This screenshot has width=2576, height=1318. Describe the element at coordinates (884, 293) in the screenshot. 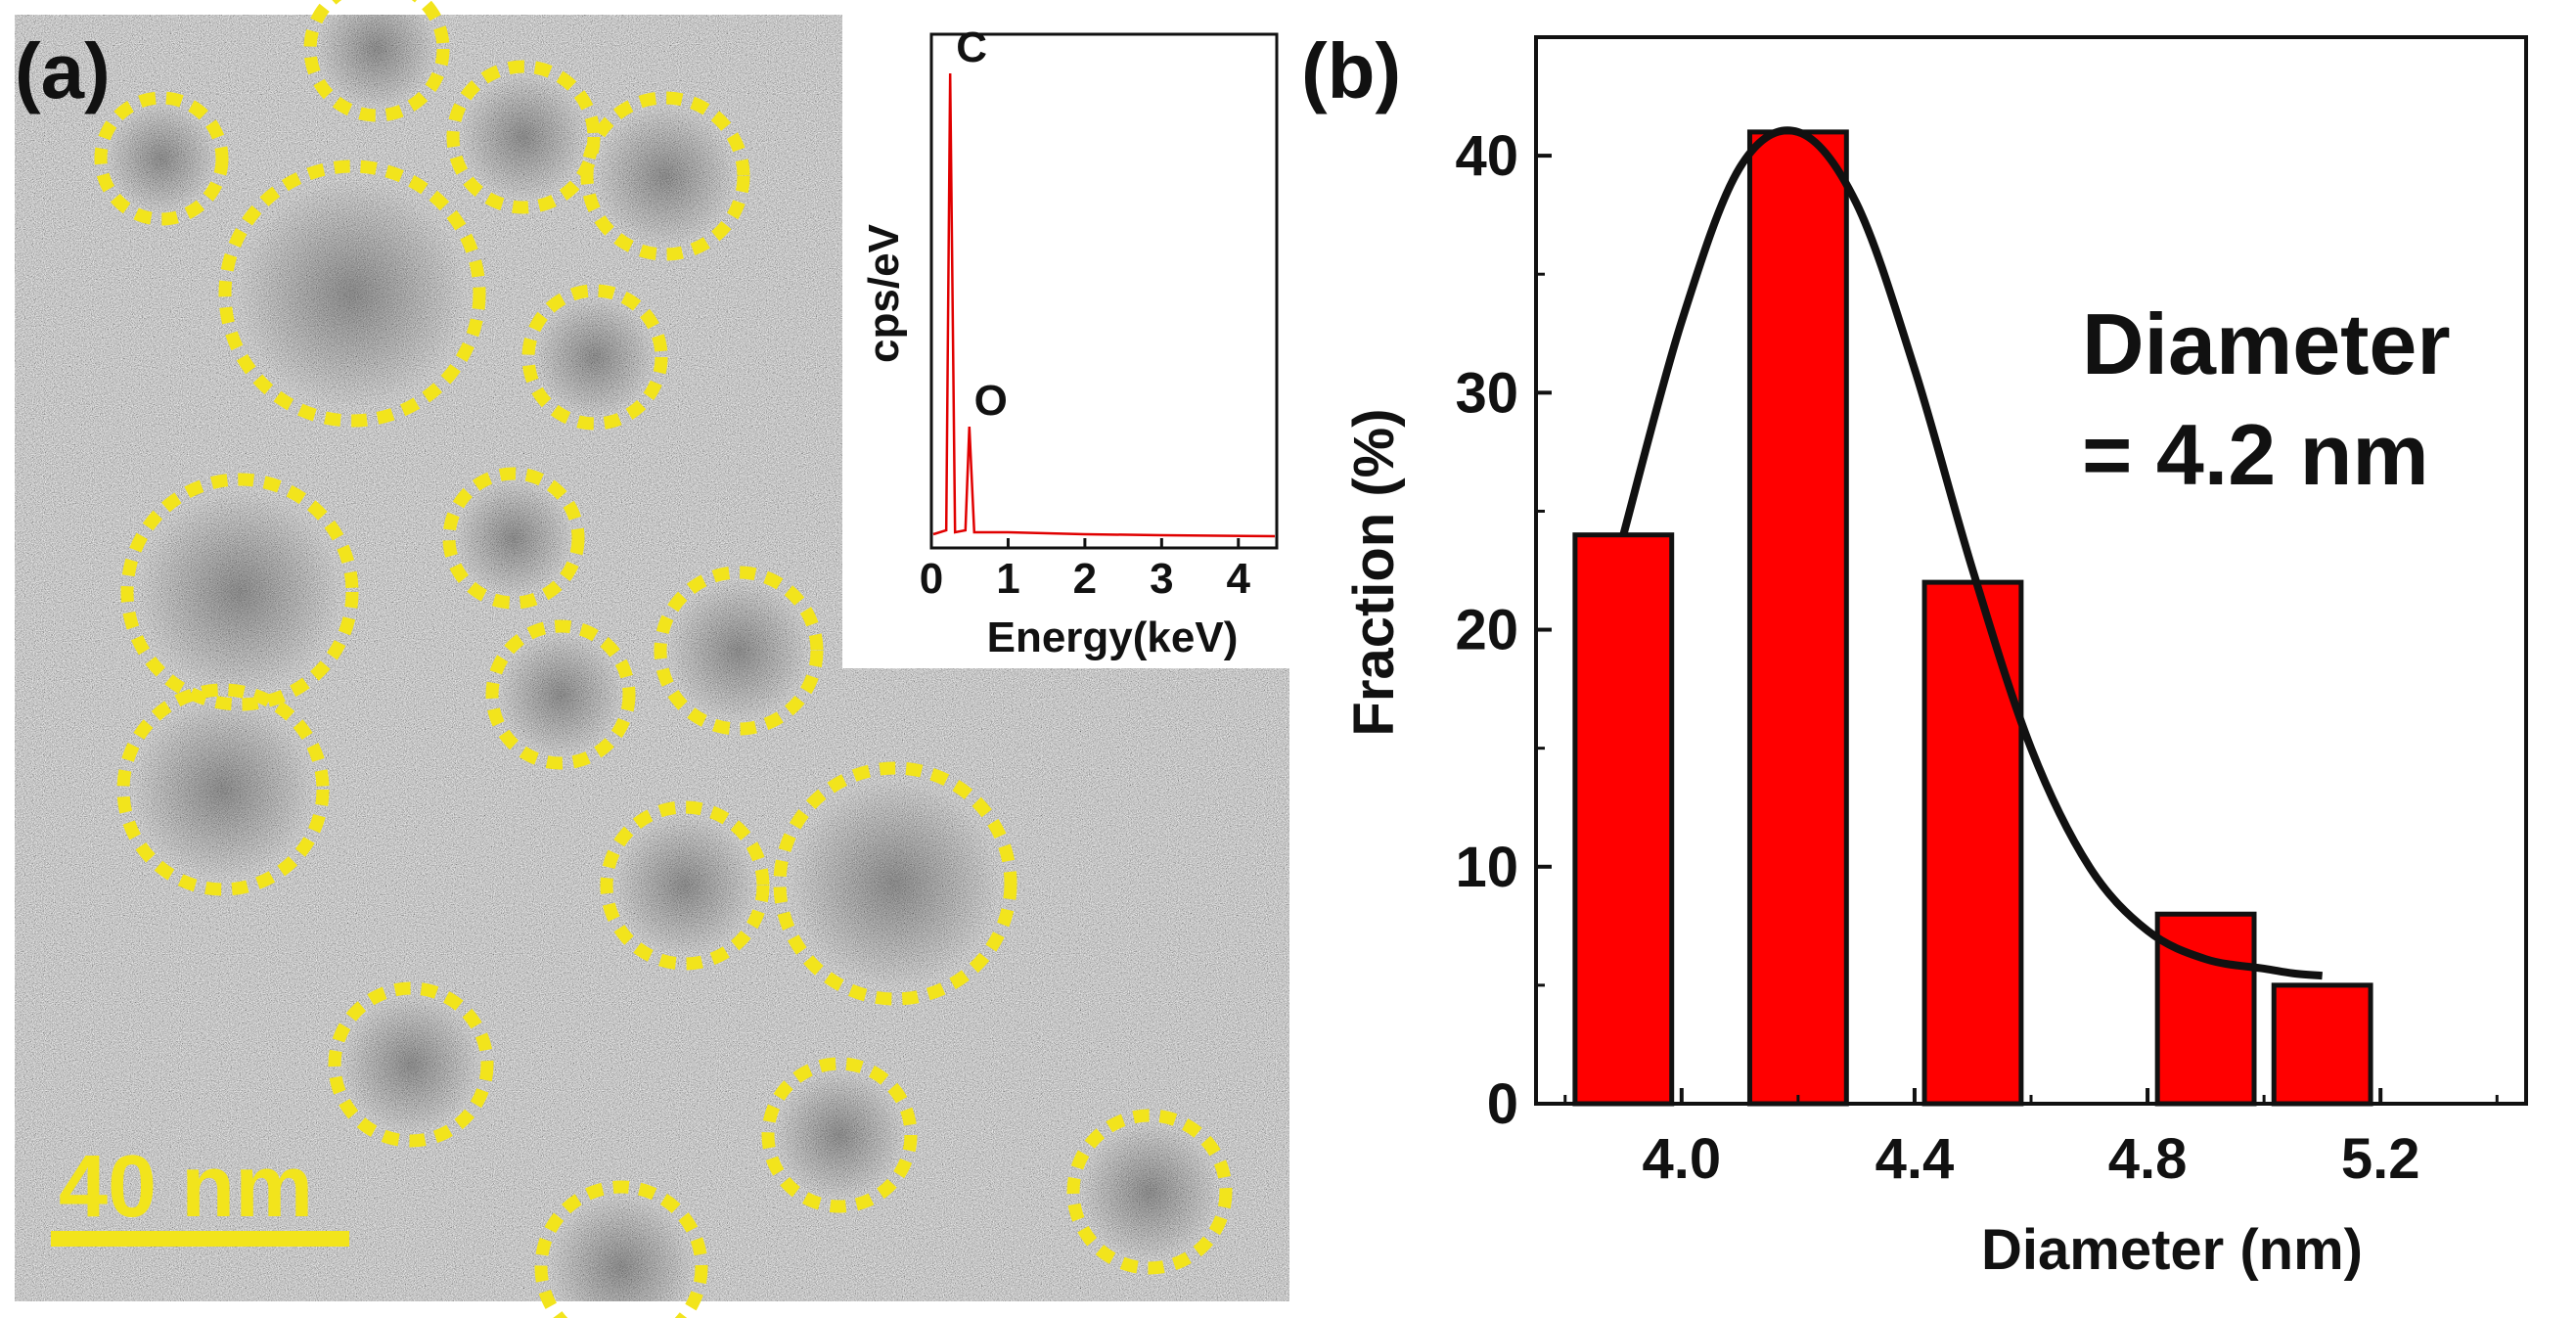

I see `eds-y-axis-label: cps/eV` at that location.